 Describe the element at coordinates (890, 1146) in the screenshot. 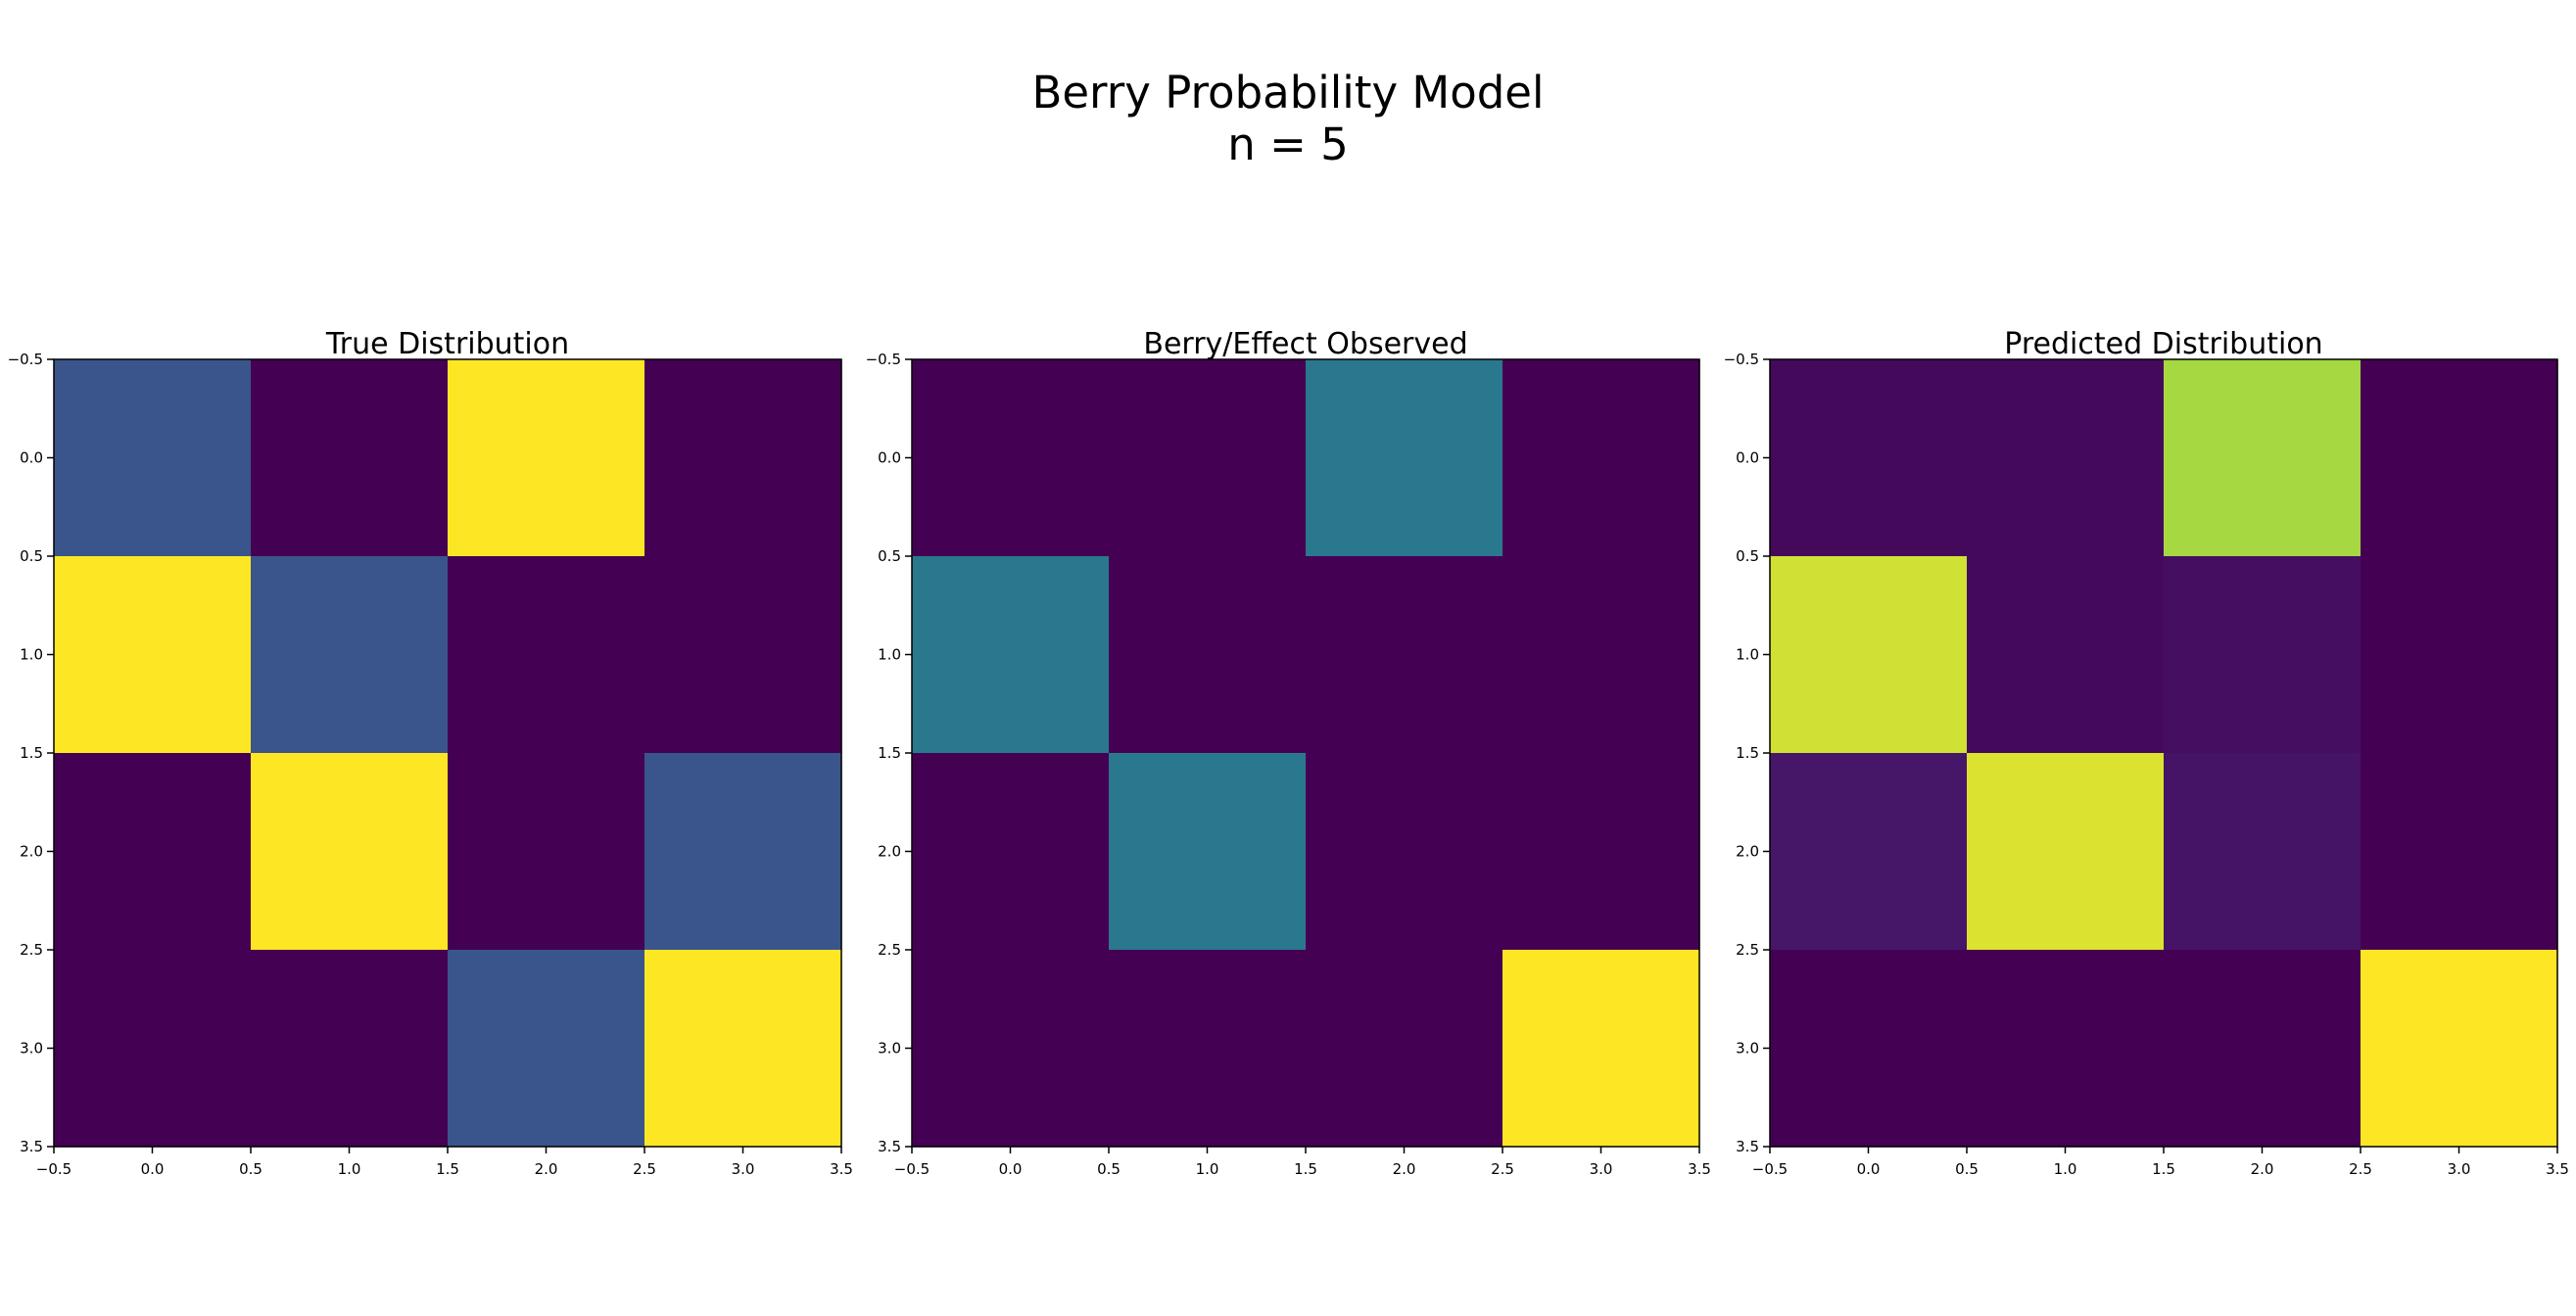

I see `y-tick-label: 3.5` at that location.